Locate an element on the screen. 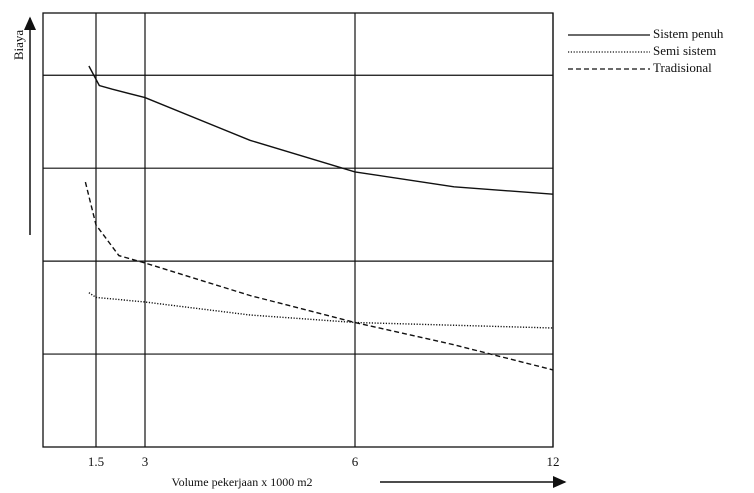 This screenshot has width=754, height=493. series-line is located at coordinates (321, 310).